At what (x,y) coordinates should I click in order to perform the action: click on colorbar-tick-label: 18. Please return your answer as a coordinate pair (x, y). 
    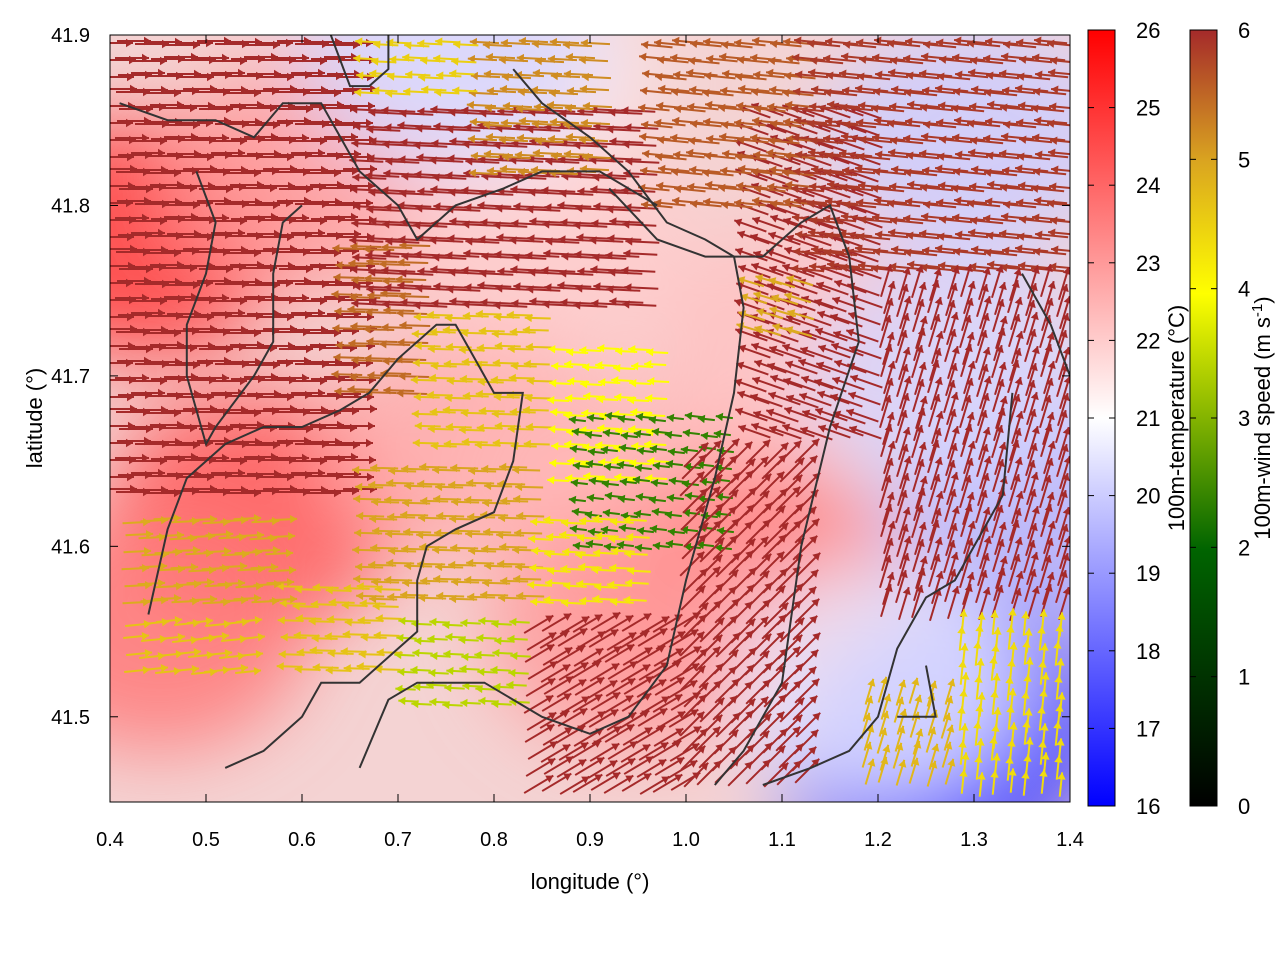
    Looking at the image, I should click on (1148, 651).